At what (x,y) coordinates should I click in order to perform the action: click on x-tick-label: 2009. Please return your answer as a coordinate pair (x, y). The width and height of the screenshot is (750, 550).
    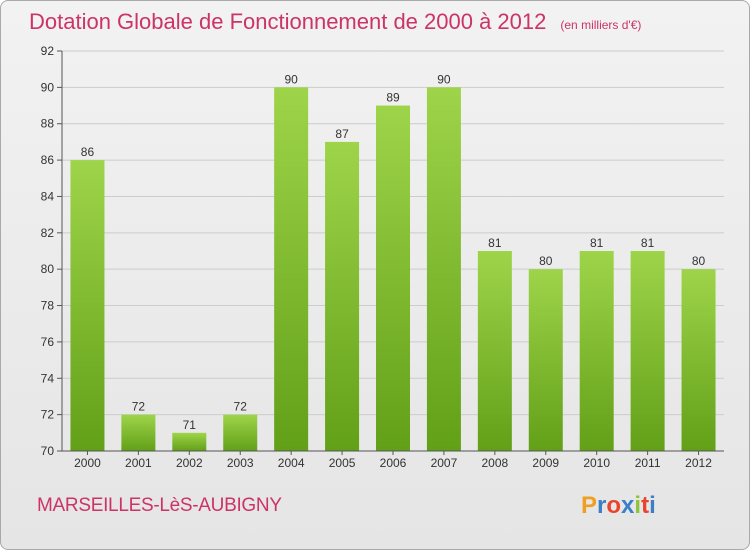
    Looking at the image, I should click on (545, 463).